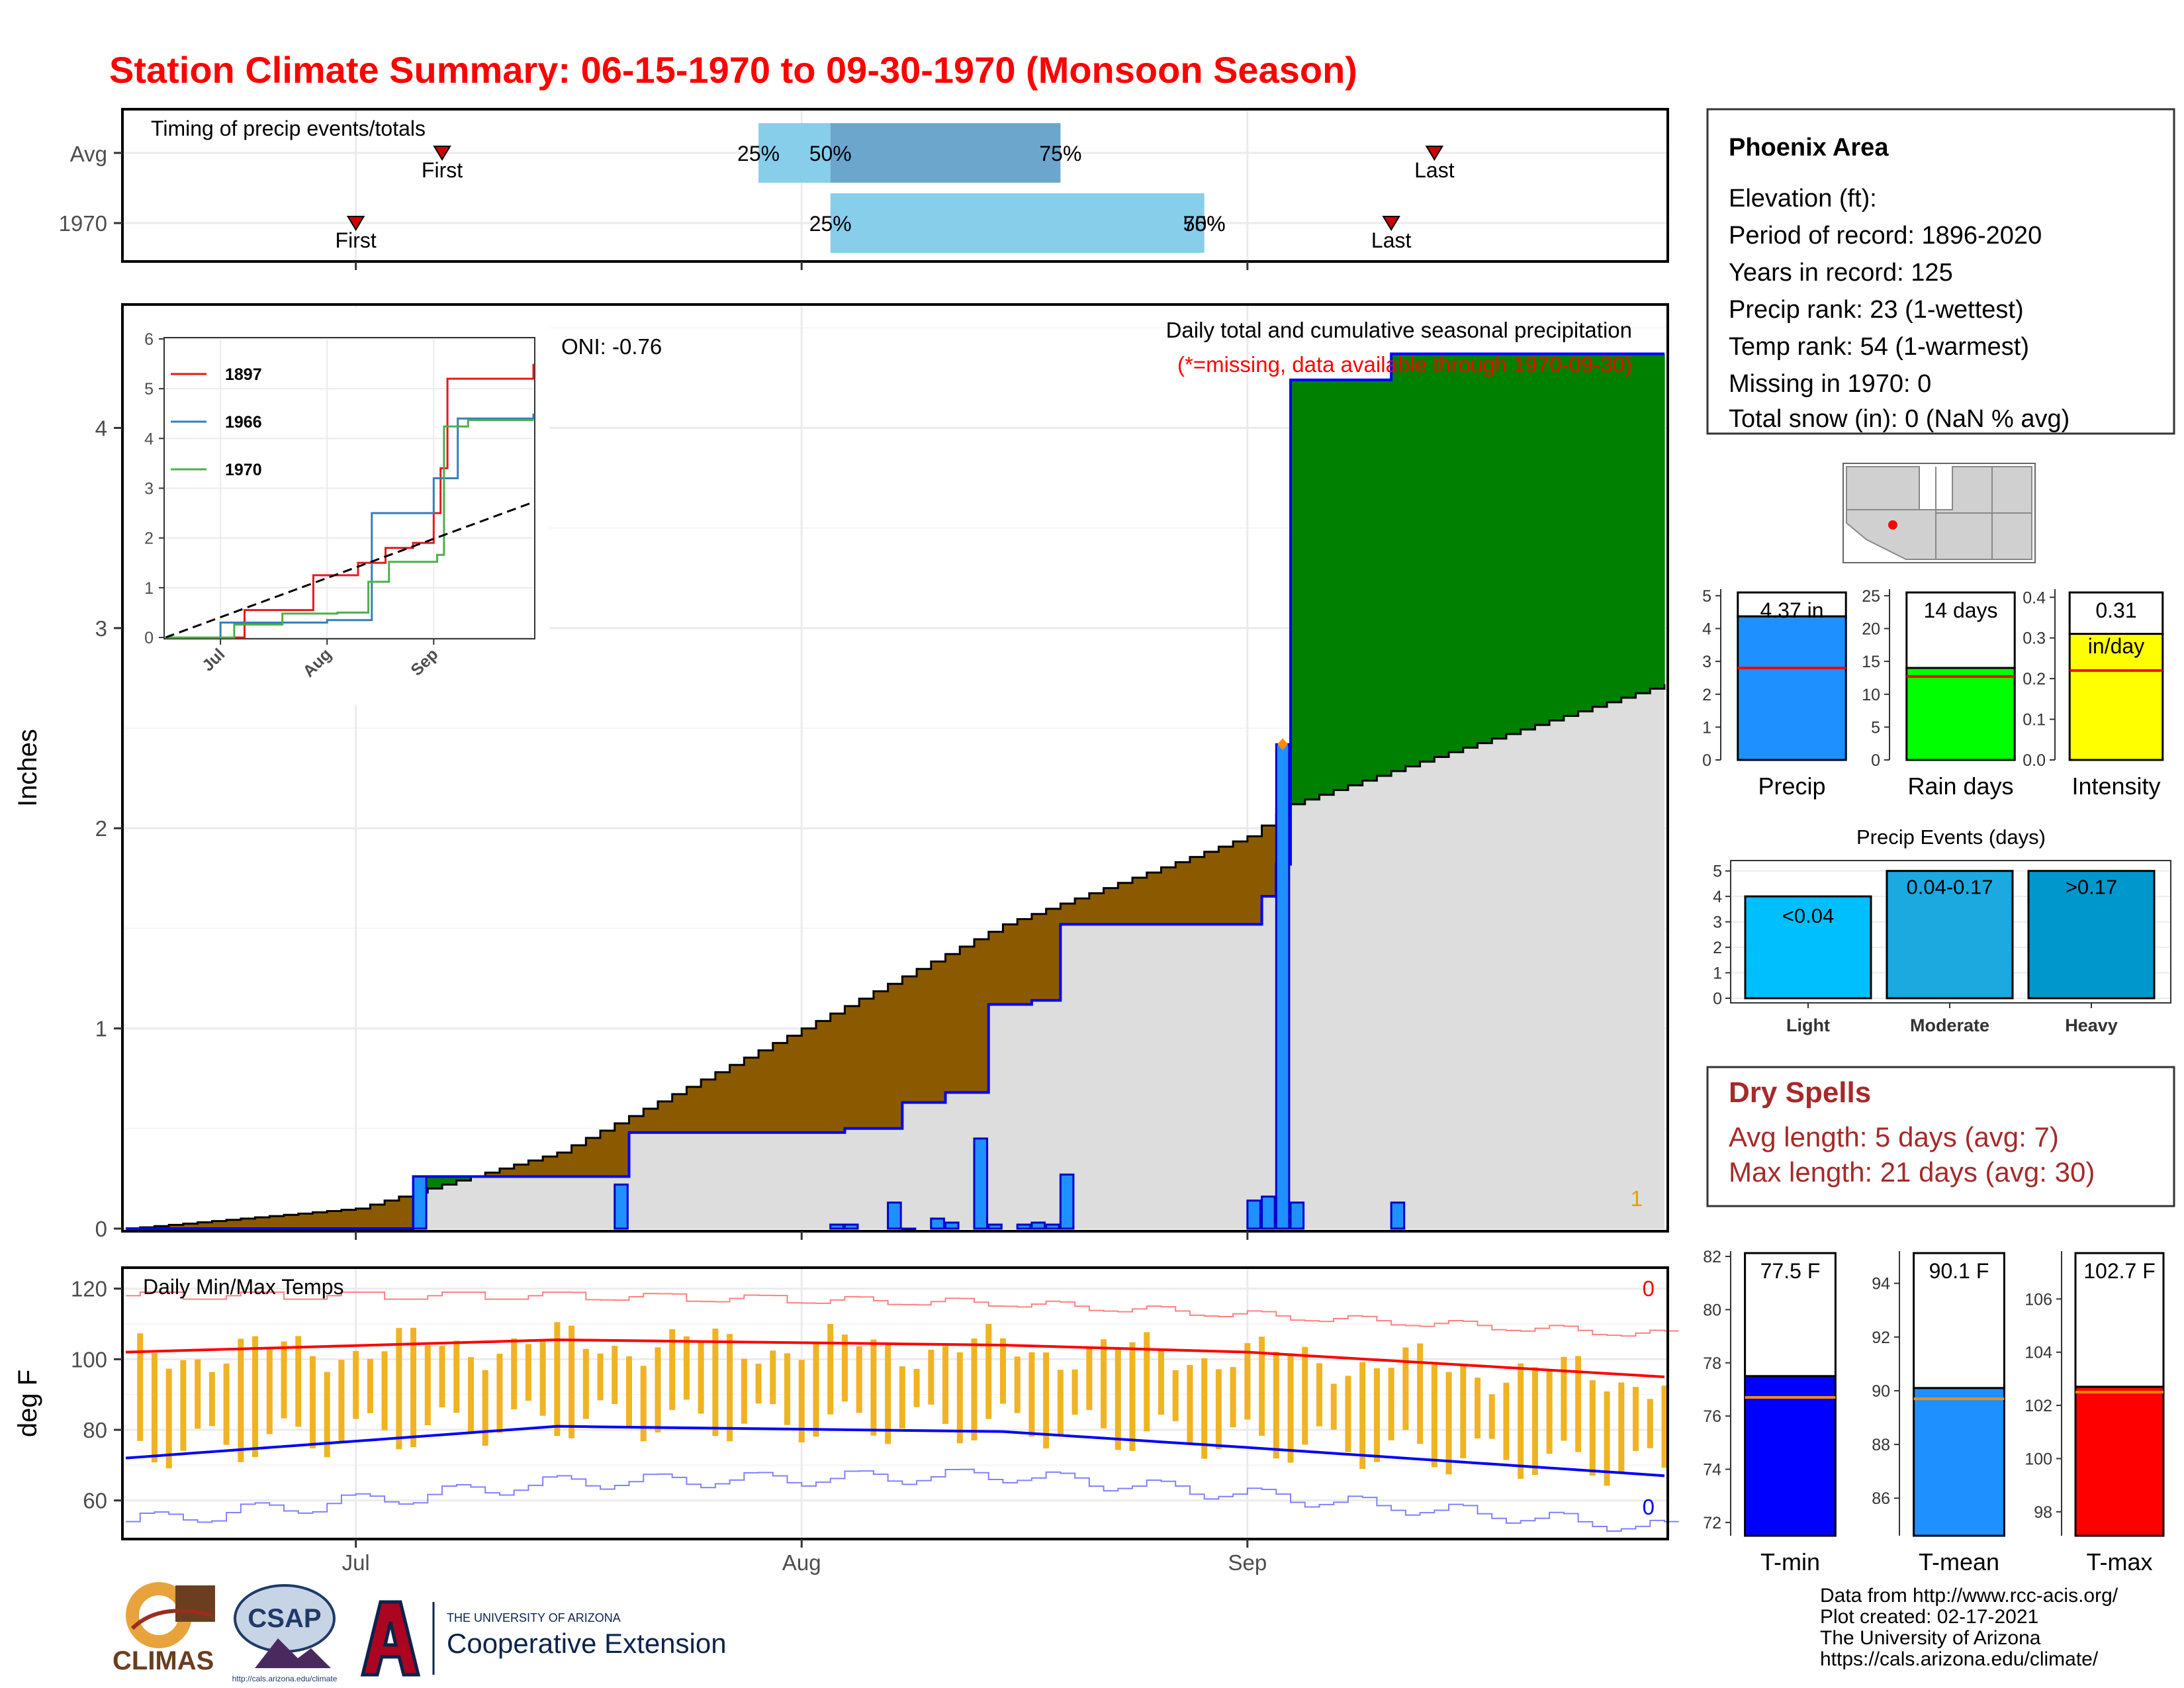 The image size is (2184, 1688). What do you see at coordinates (244, 422) in the screenshot?
I see `inset-legend-label: 1966` at bounding box center [244, 422].